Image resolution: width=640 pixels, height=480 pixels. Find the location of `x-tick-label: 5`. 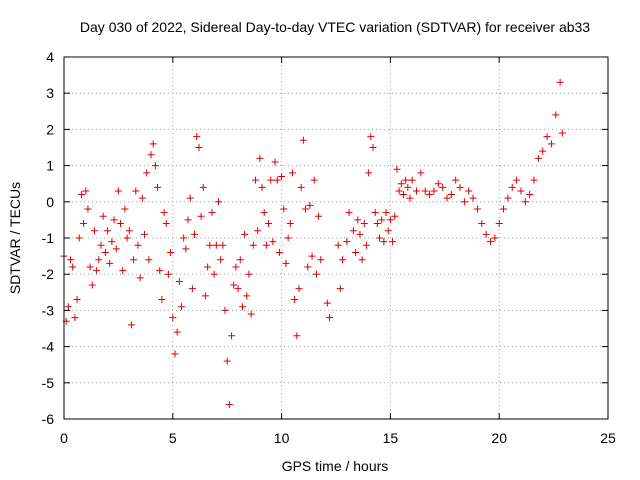

x-tick-label: 5 is located at coordinates (173, 438).